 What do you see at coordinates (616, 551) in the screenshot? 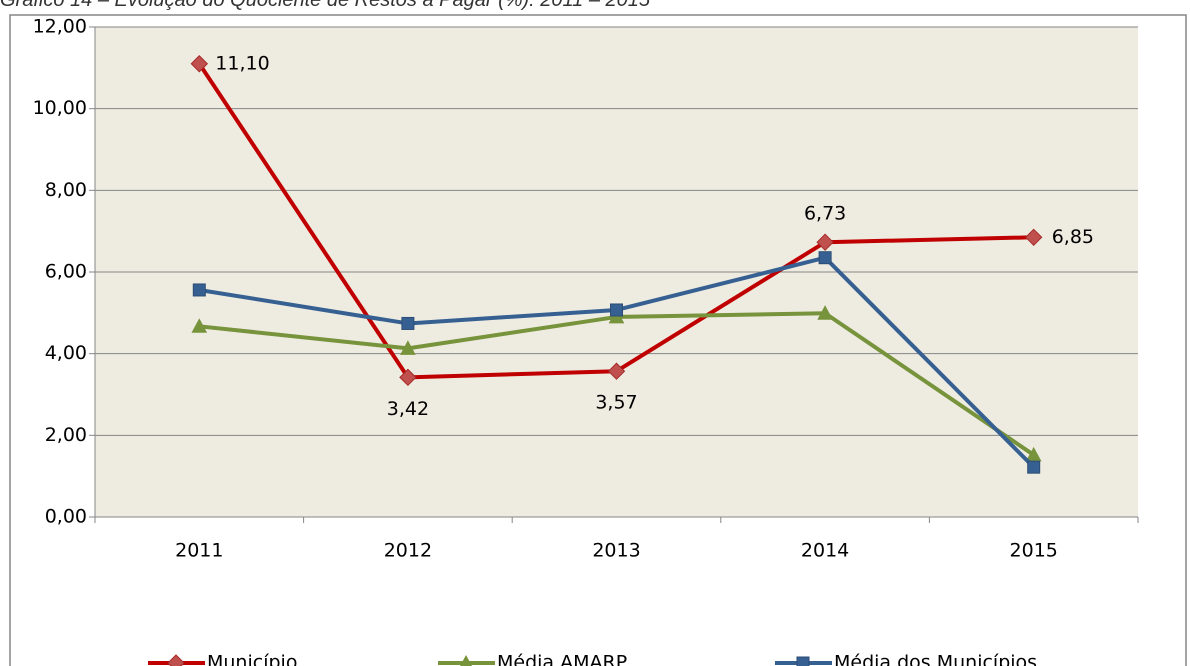
I see `x-tick-label: 2013` at bounding box center [616, 551].